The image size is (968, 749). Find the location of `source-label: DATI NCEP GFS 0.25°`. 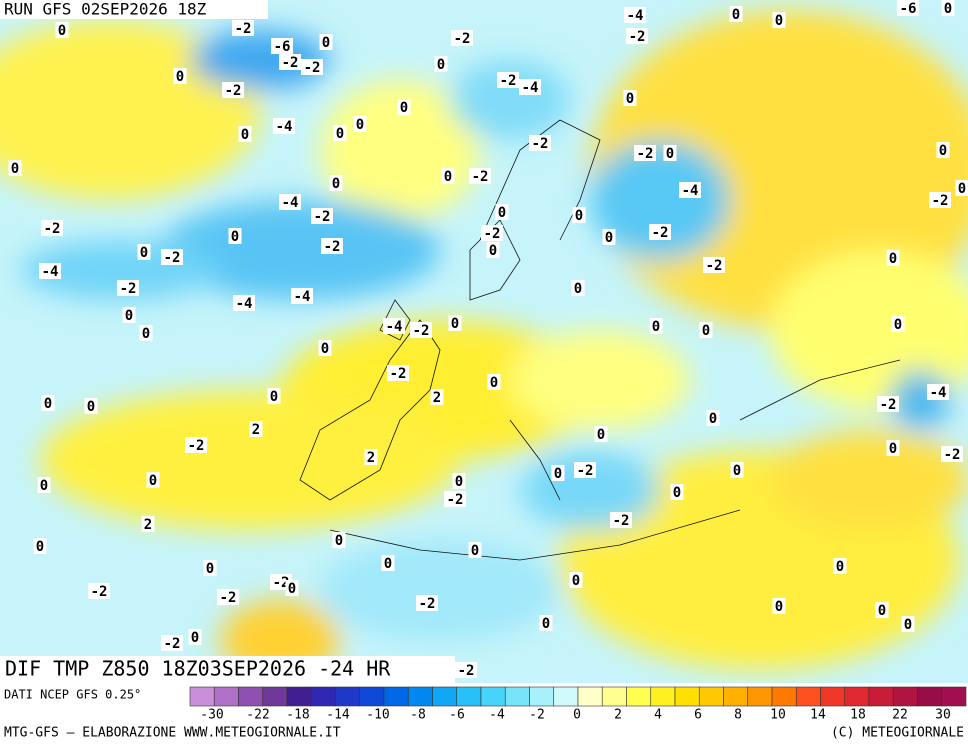

source-label: DATI NCEP GFS 0.25° is located at coordinates (72, 695).